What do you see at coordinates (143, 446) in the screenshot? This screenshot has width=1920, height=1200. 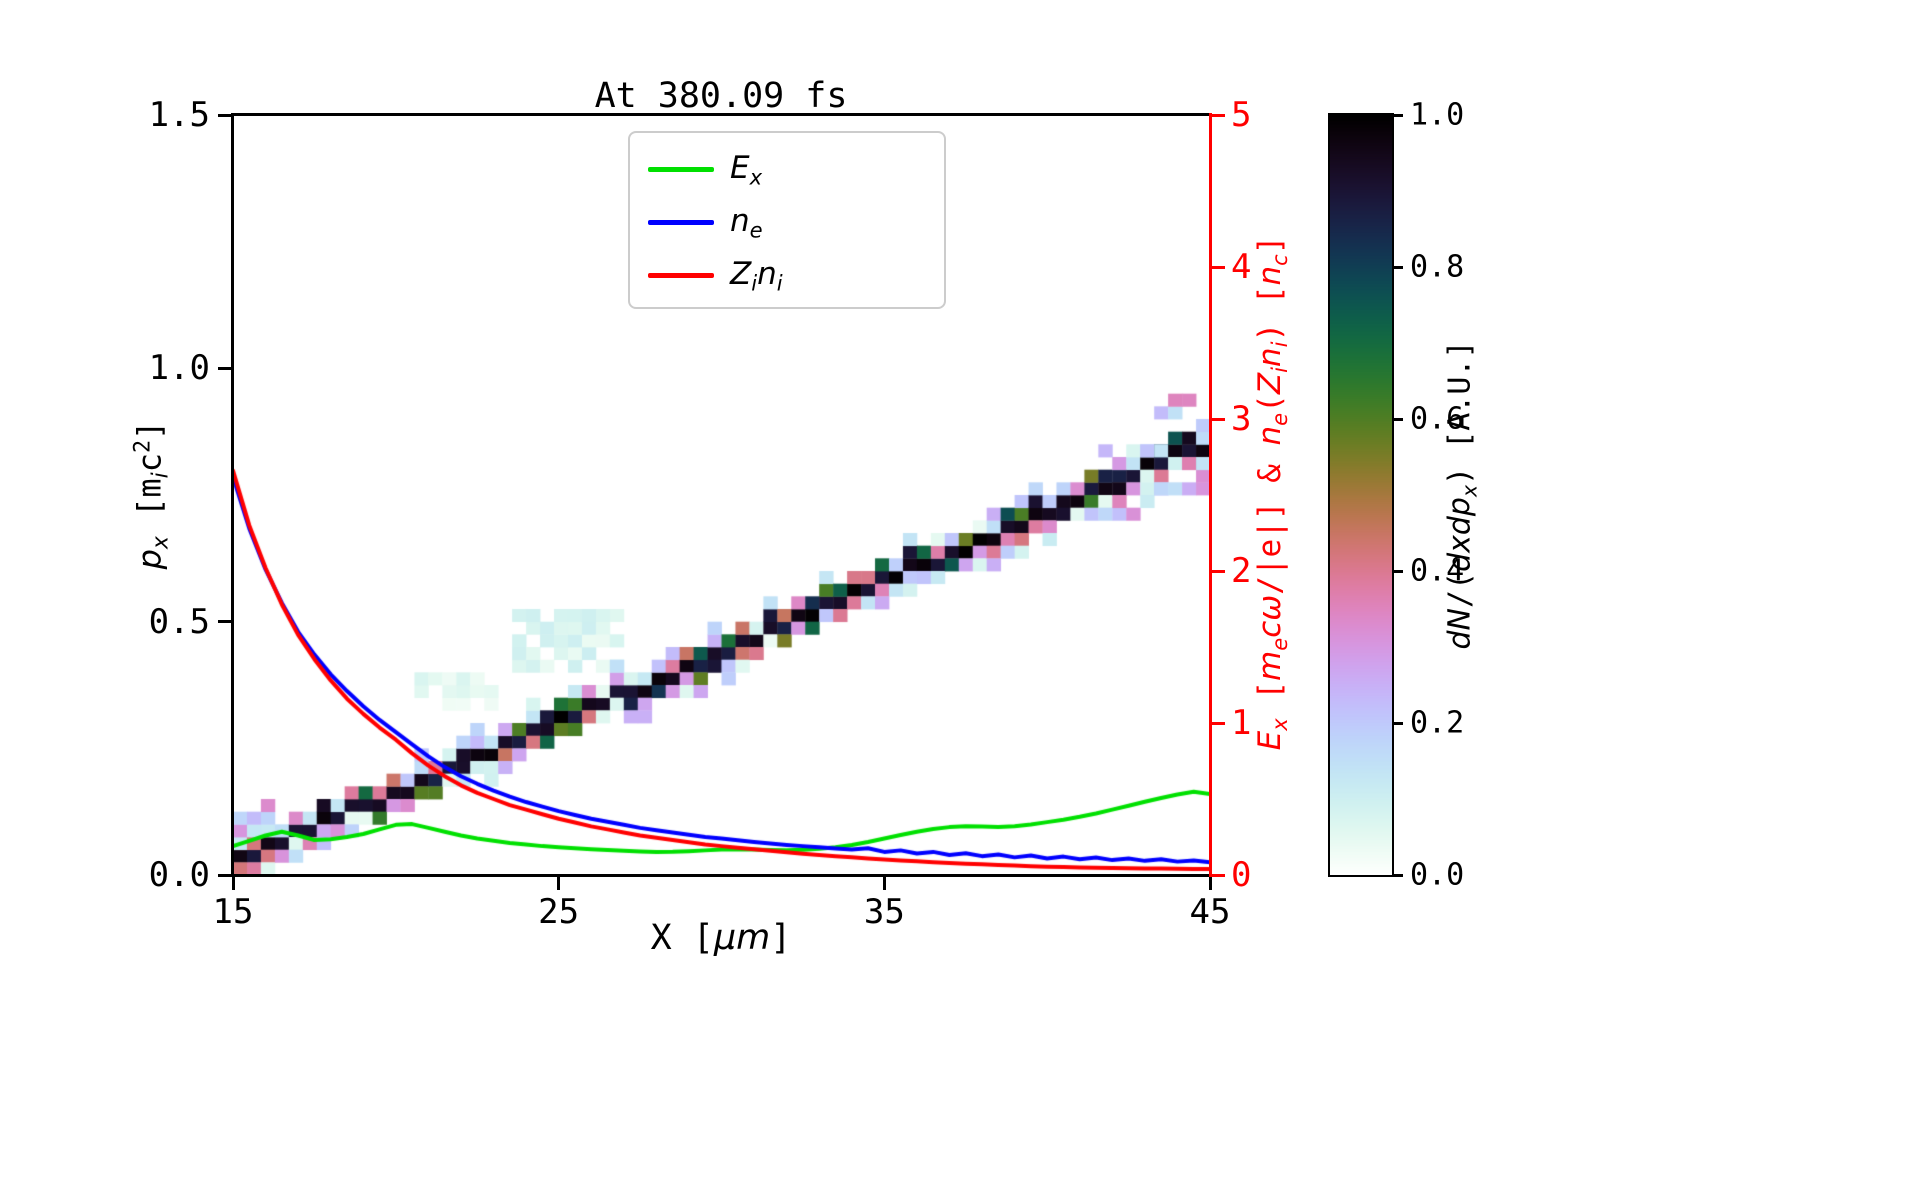 I see `label-segment: 2` at bounding box center [143, 446].